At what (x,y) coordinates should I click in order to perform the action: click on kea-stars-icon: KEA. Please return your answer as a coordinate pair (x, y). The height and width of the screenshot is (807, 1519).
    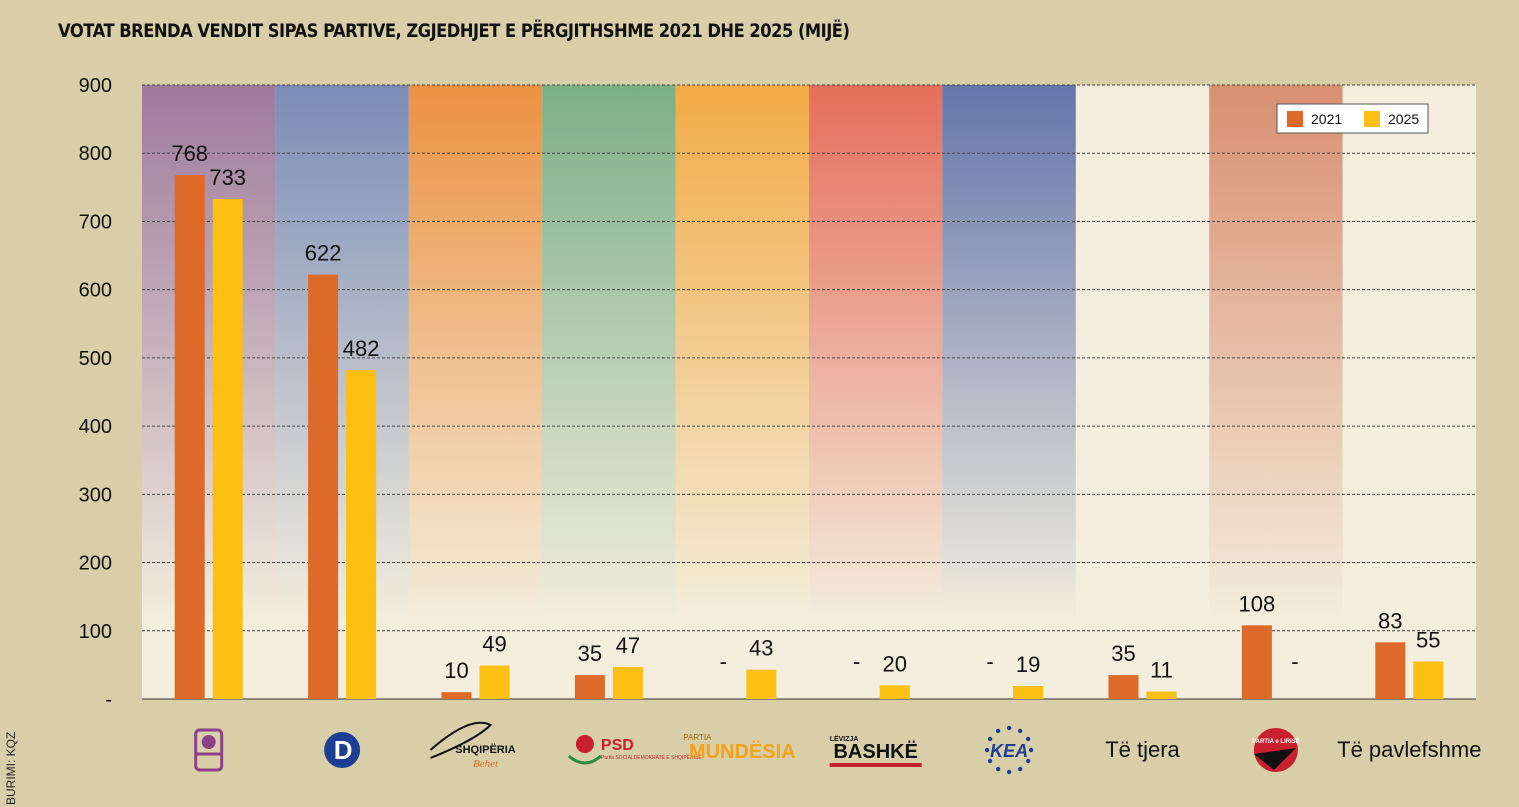
    Looking at the image, I should click on (1009, 750).